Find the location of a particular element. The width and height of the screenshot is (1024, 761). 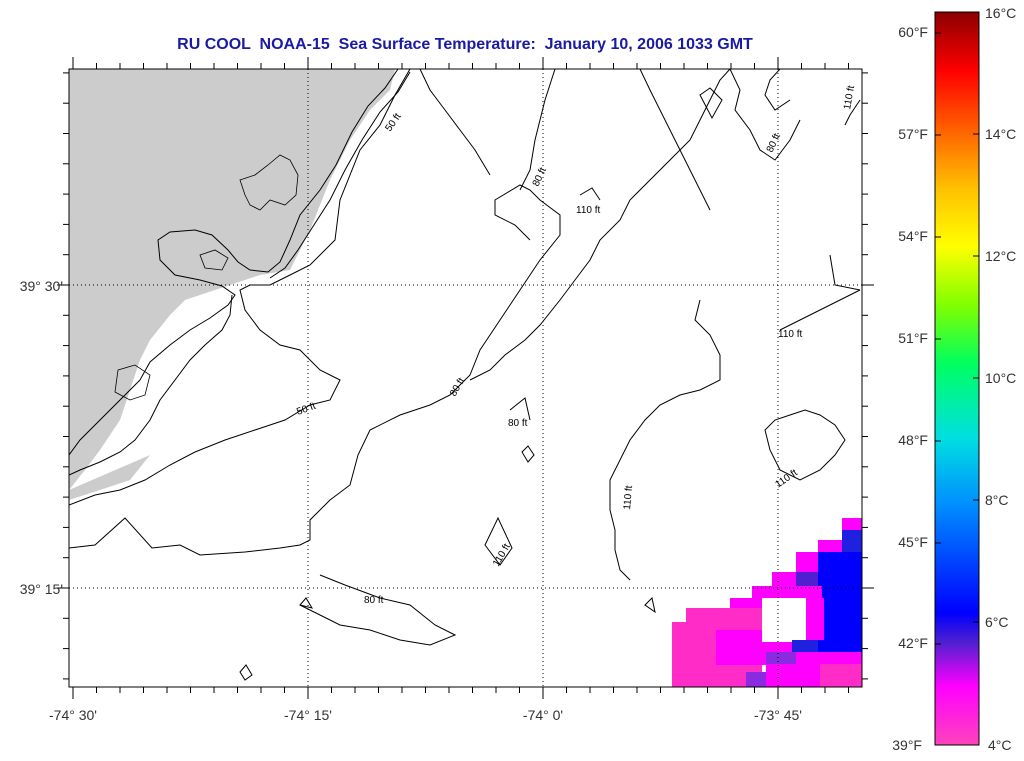

colorbar-f-label: 54°F is located at coordinates (913, 236).